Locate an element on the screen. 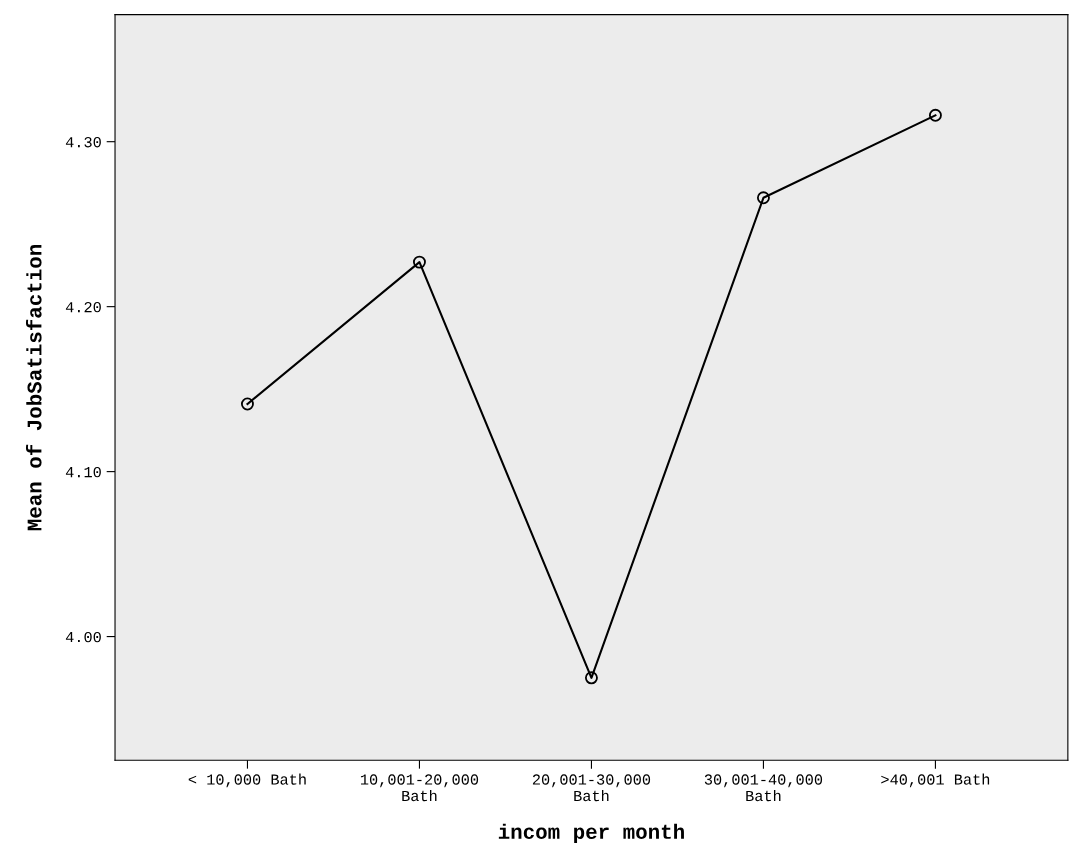 The image size is (1070, 863). x-tick-label: < 10,000 Bath is located at coordinates (247, 780).